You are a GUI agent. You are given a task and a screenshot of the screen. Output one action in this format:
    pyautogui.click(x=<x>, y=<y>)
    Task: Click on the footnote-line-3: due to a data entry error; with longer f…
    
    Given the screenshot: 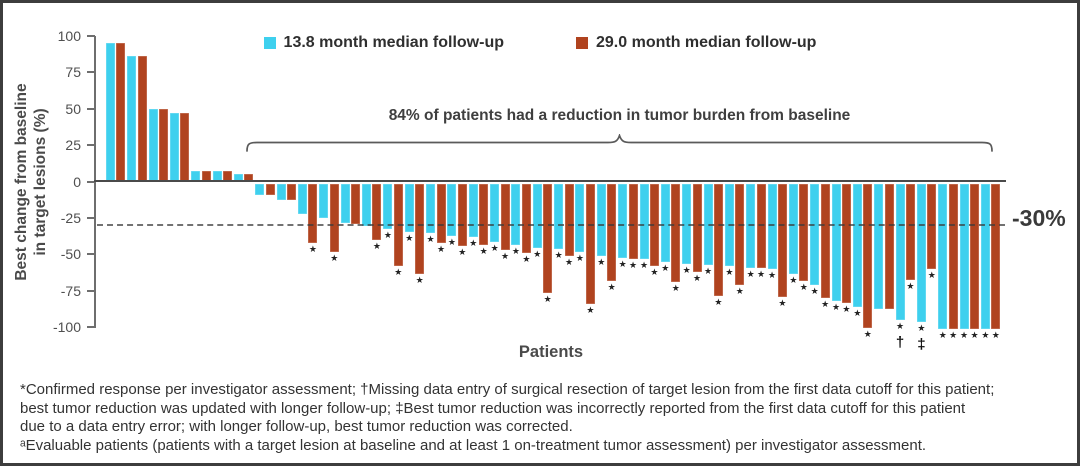 What is the action you would take?
    pyautogui.click(x=296, y=427)
    